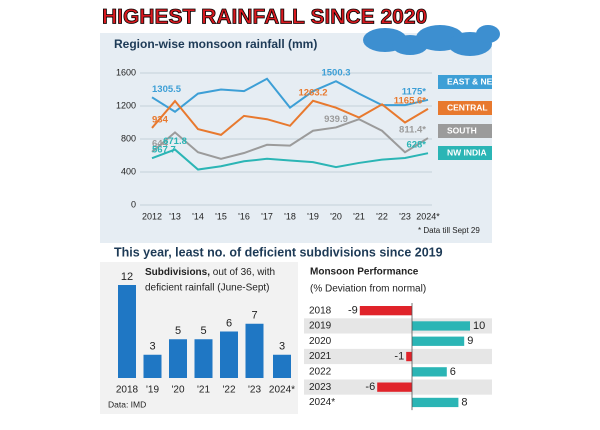  Describe the element at coordinates (128, 171) in the screenshot. I see `y-tick-label: 400` at that location.